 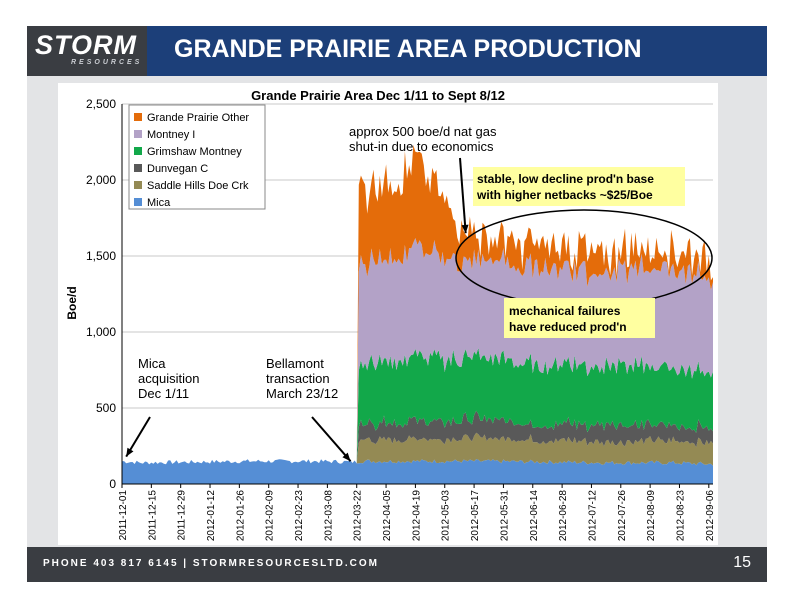 I want to click on x-tick-label: 2011-12-01, so click(x=123, y=515).